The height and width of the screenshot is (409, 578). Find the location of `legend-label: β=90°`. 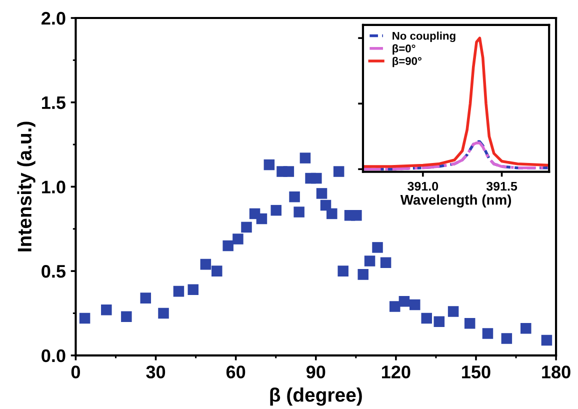

legend-label: β=90° is located at coordinates (407, 62).